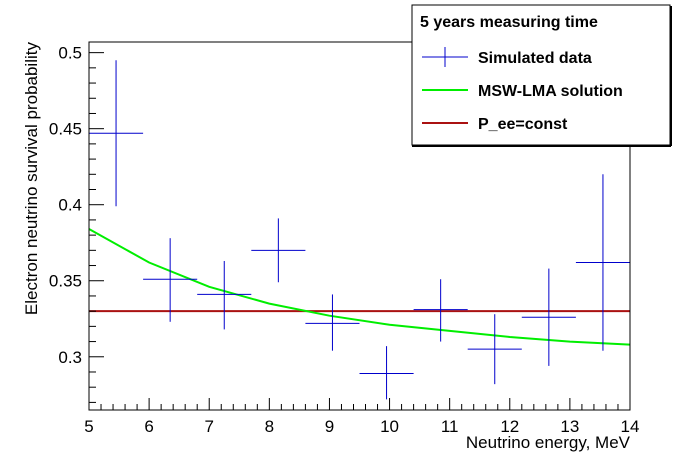  Describe the element at coordinates (523, 124) in the screenshot. I see `legend-label: P_ee=const` at that location.